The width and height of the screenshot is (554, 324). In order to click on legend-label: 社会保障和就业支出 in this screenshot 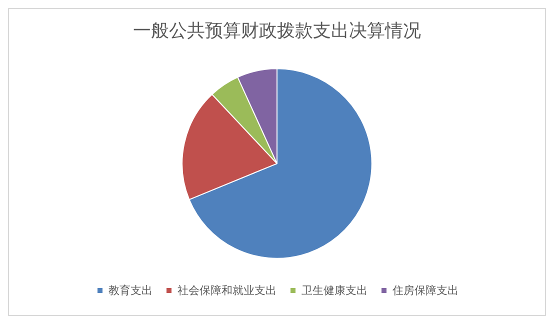, I will do `click(227, 290)`.